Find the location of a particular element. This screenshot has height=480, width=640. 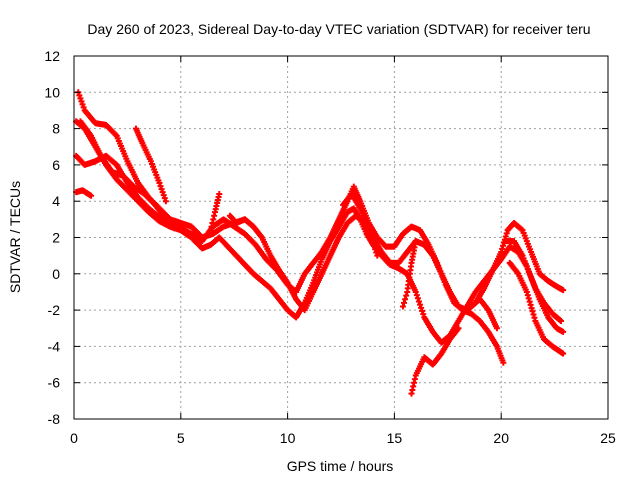

x-tick-label: 15 is located at coordinates (395, 438).